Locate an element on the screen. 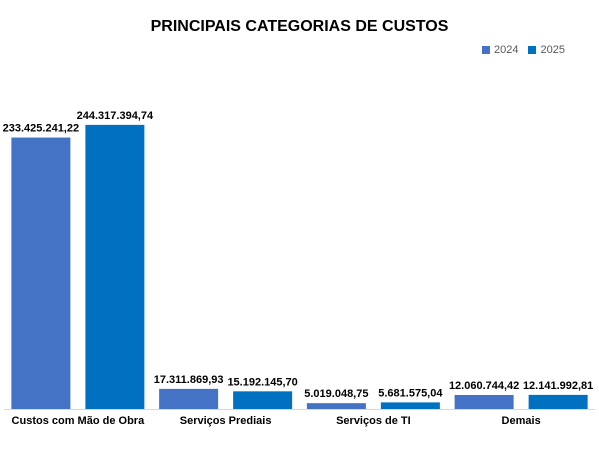  data-label-2024-3: 12.060.744,42 is located at coordinates (484, 386).